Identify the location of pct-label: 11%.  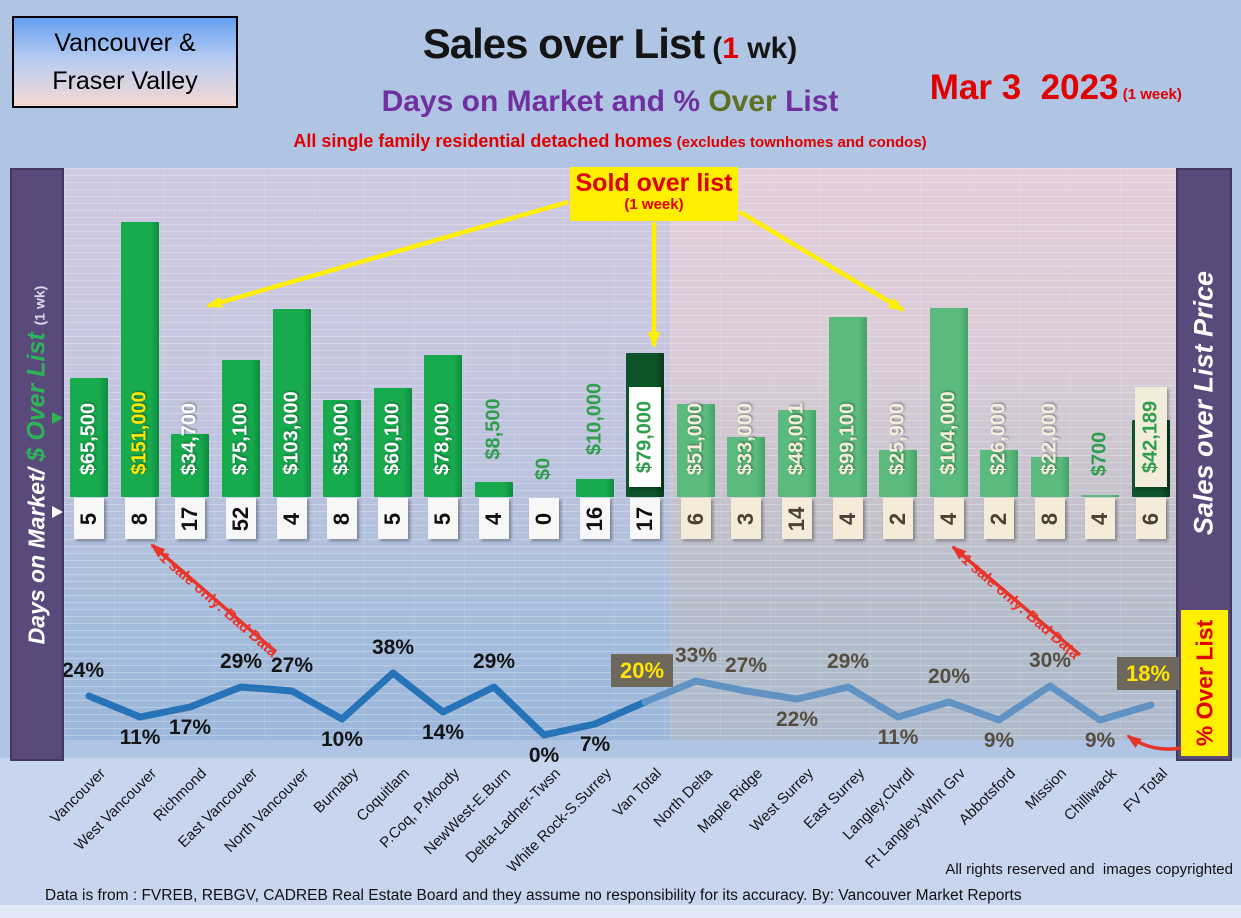
(898, 737).